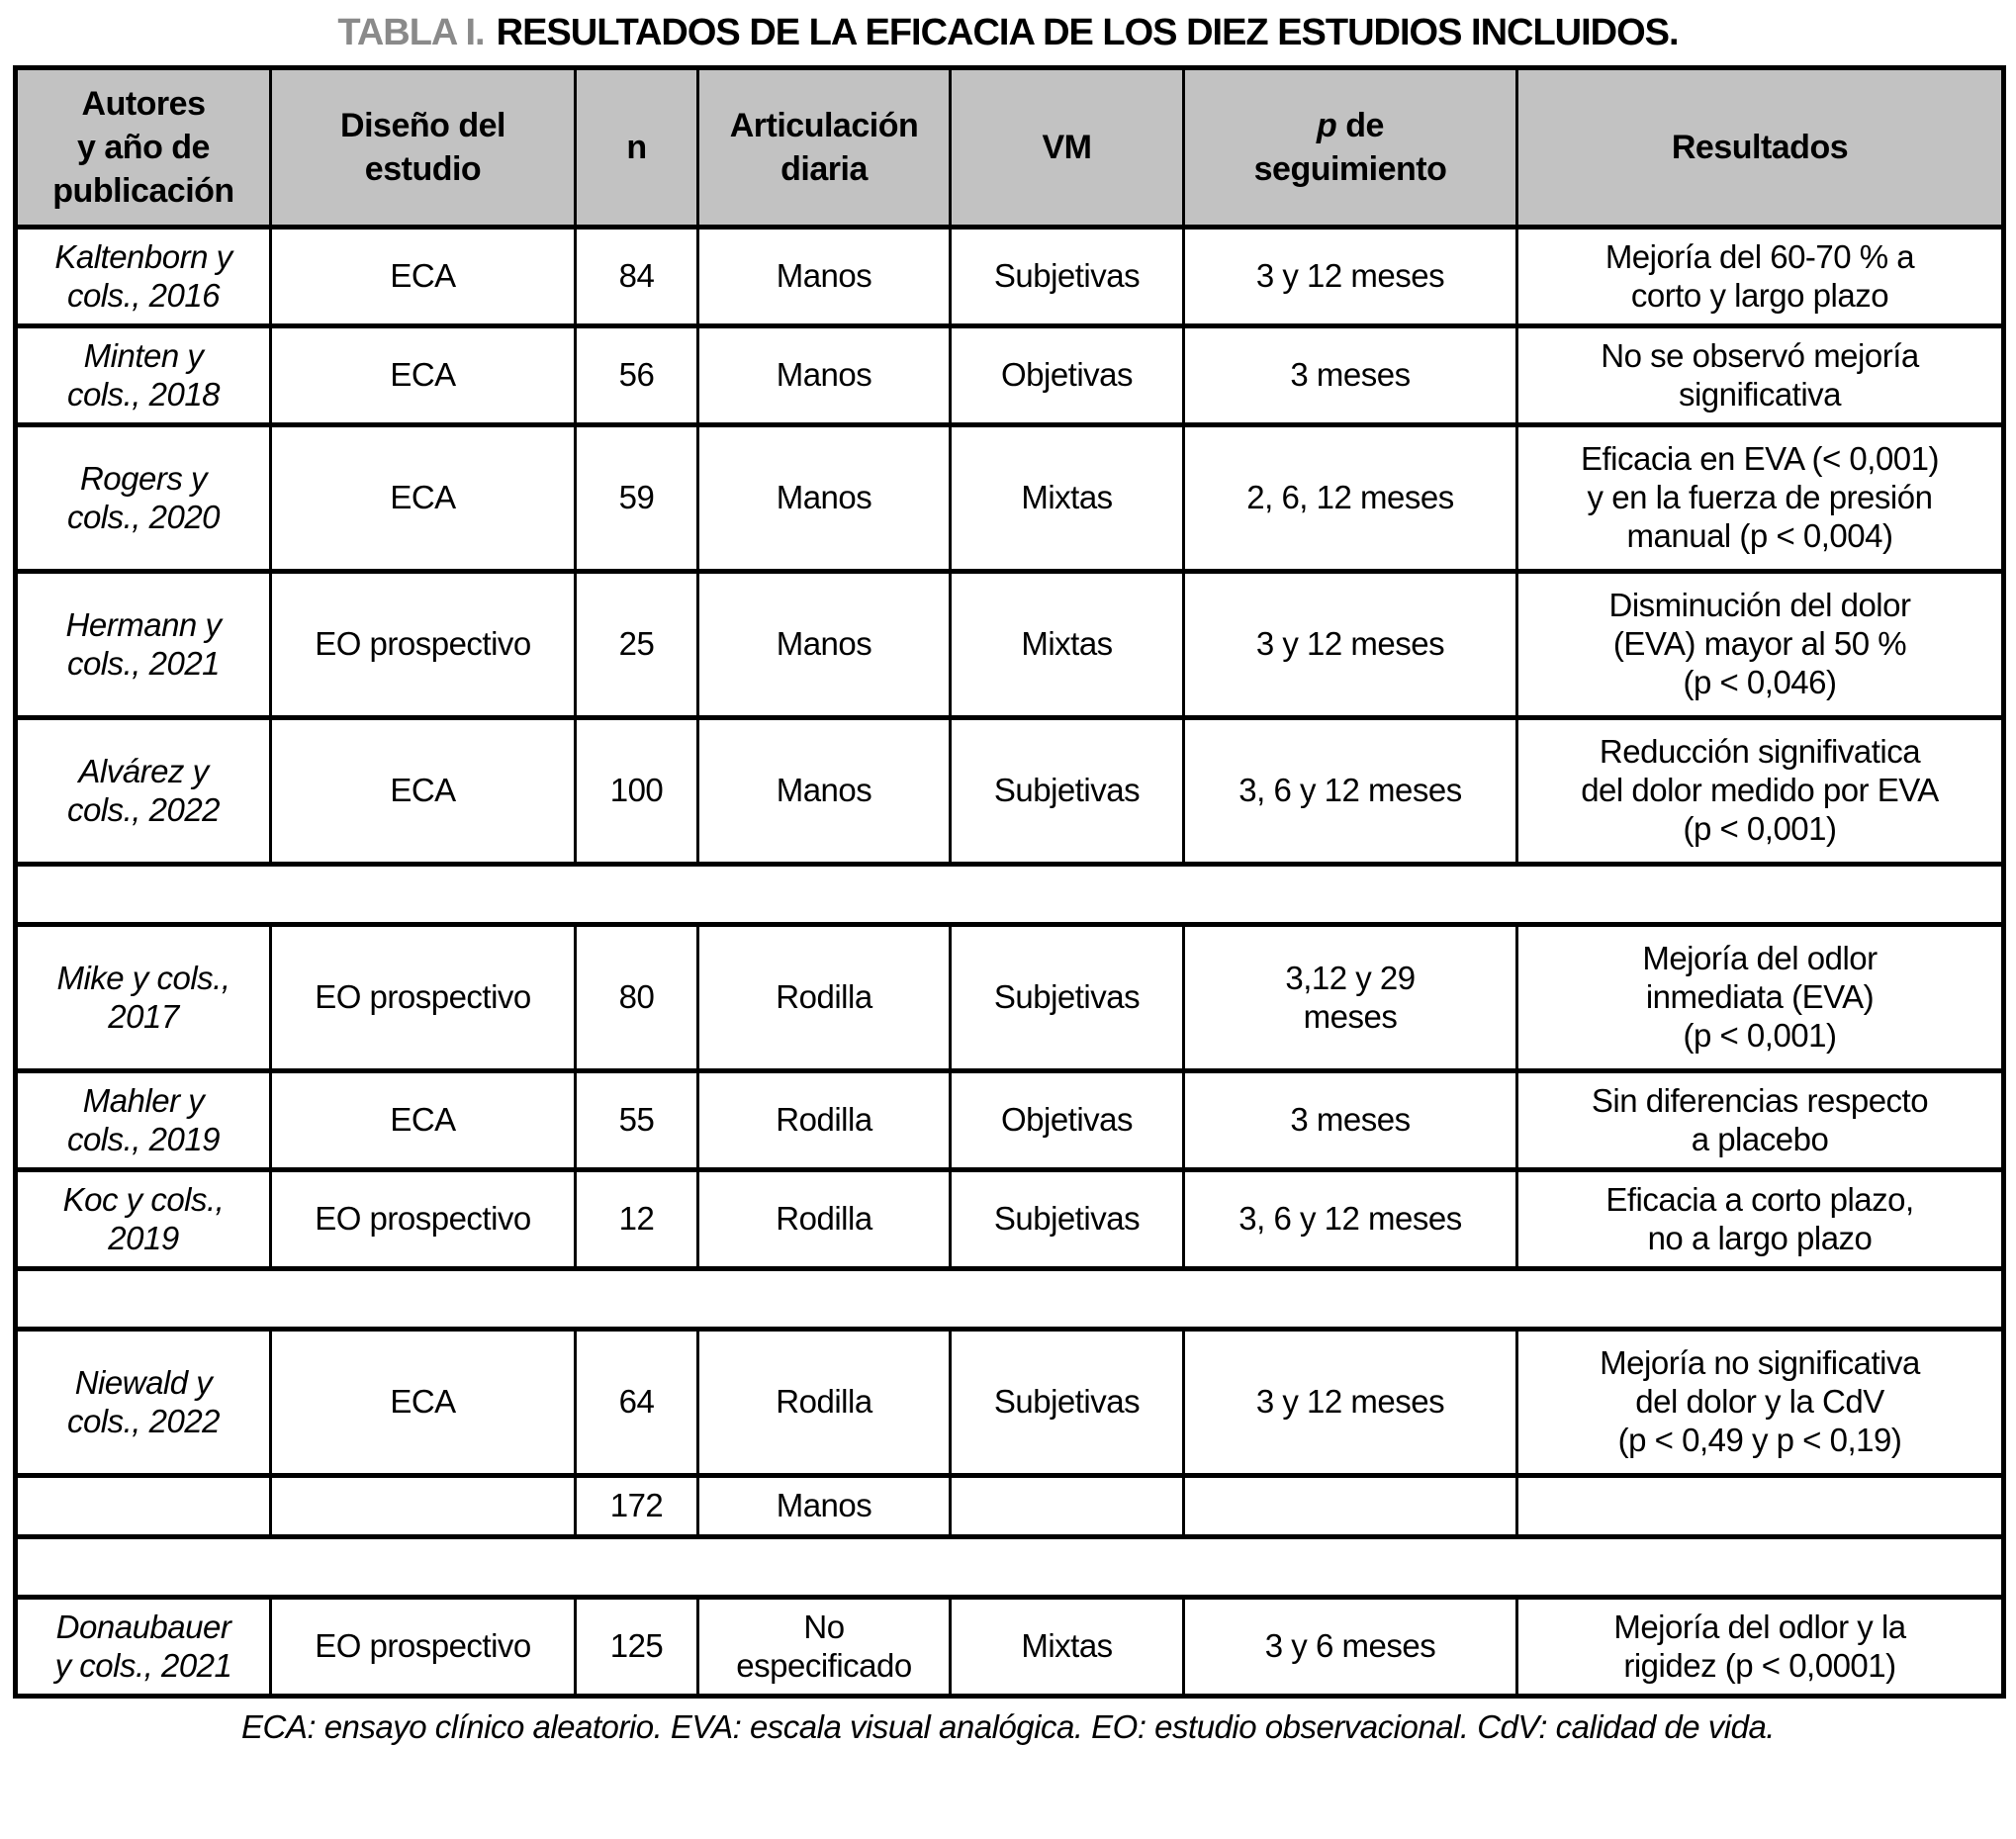 The height and width of the screenshot is (1839, 2016). I want to click on table-title-label: TABLA I., so click(411, 32).